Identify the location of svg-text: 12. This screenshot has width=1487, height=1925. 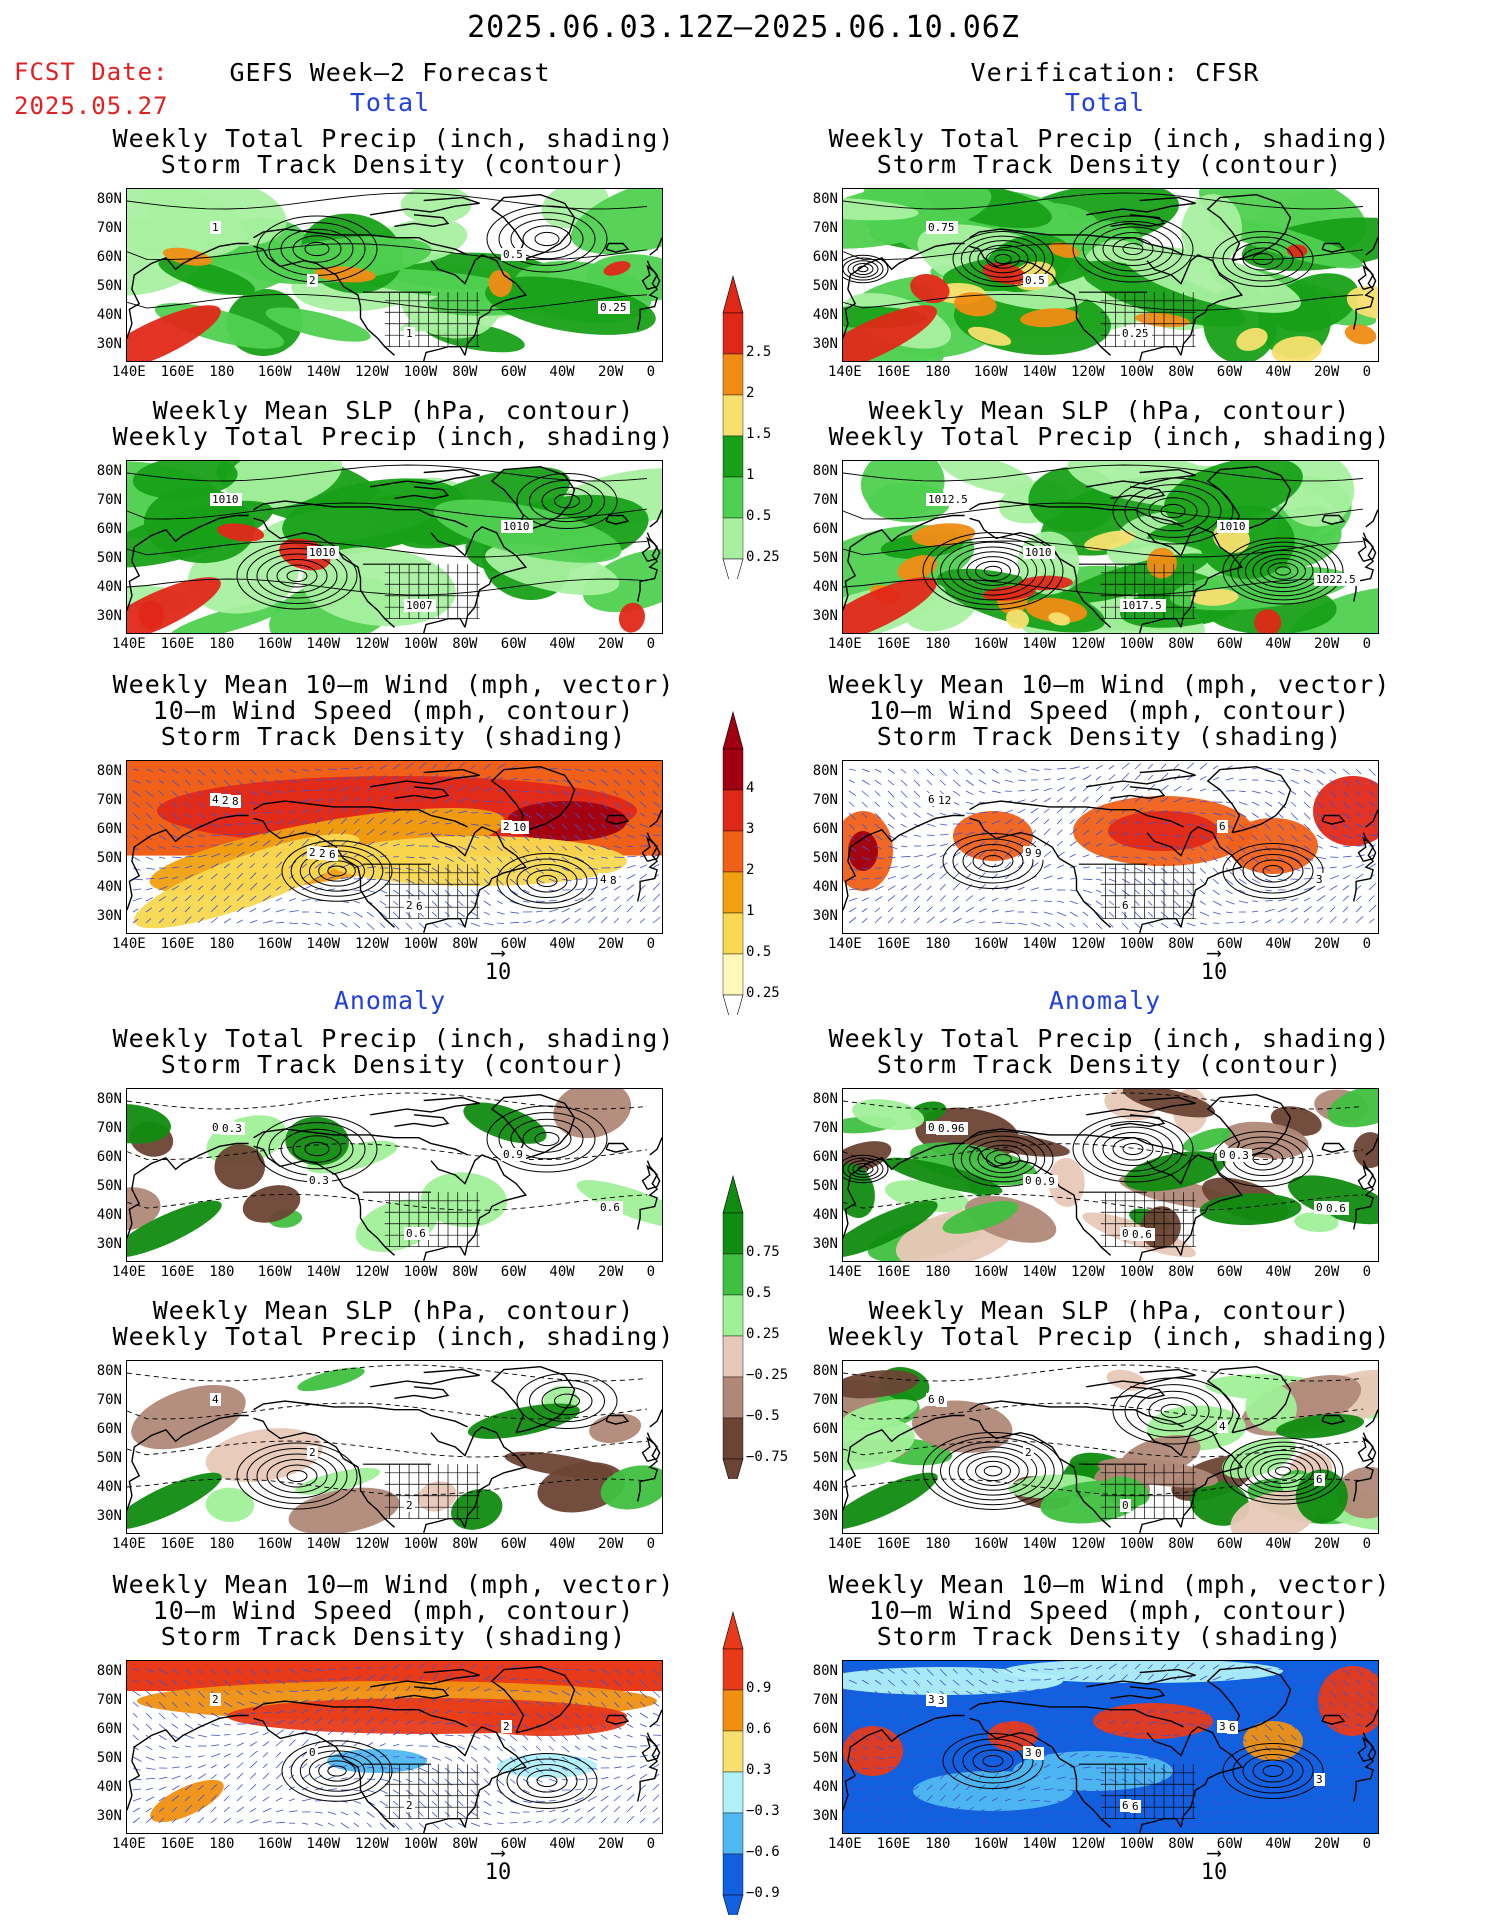
(944, 800).